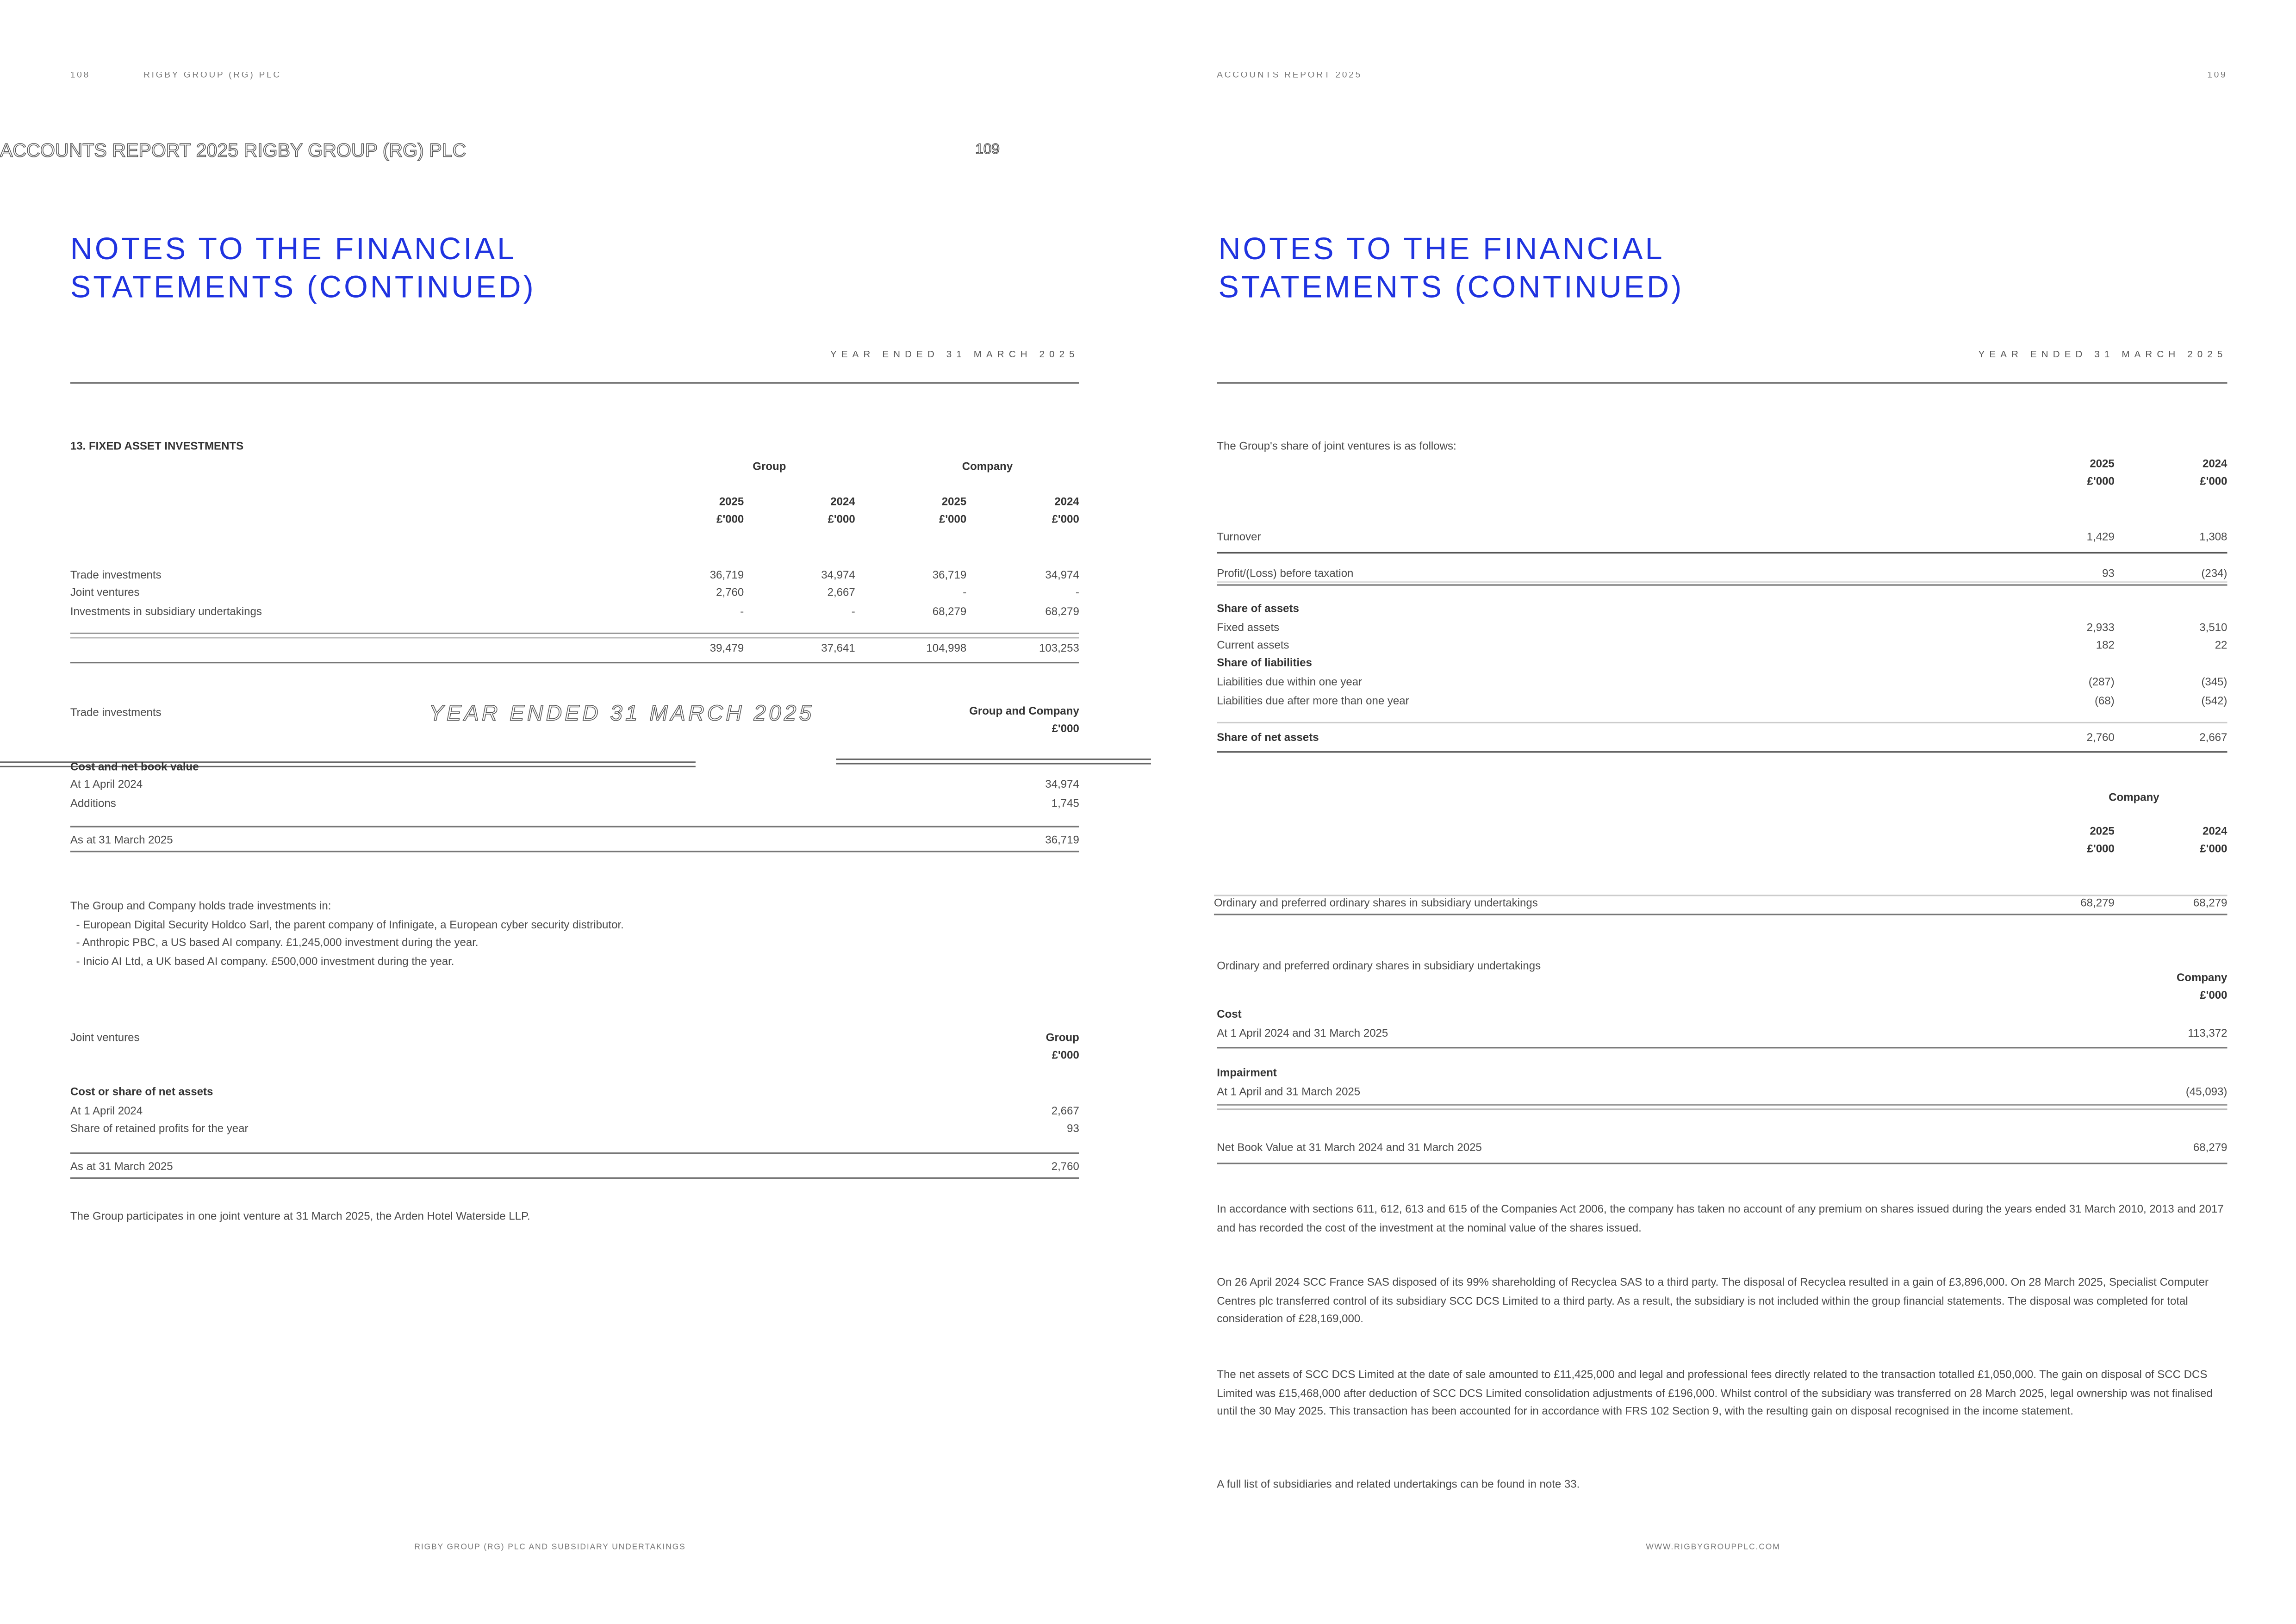 This screenshot has width=2296, height=1624. What do you see at coordinates (1285, 573) in the screenshot?
I see `row-label: Profit/(Loss) before taxation` at bounding box center [1285, 573].